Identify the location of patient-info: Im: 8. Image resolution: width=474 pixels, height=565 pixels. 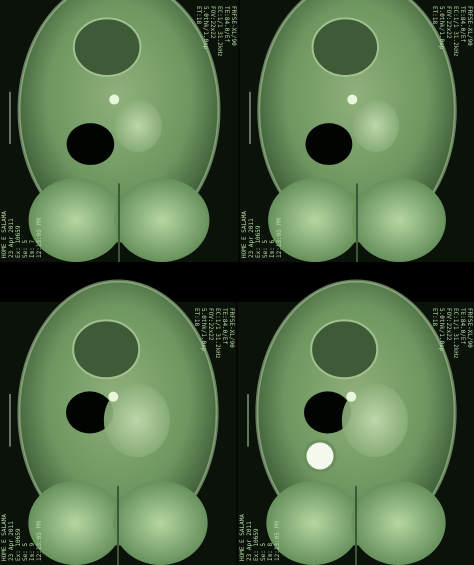
(270, 552).